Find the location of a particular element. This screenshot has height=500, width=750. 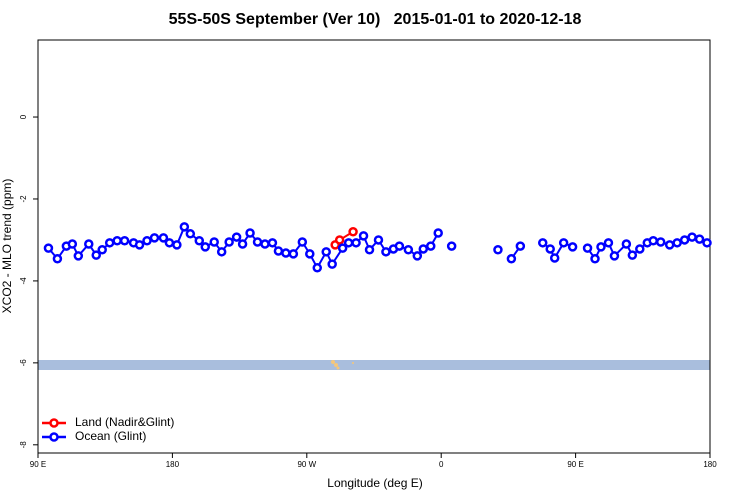

legend-label: Land (Nadir&Glint) is located at coordinates (124, 422).